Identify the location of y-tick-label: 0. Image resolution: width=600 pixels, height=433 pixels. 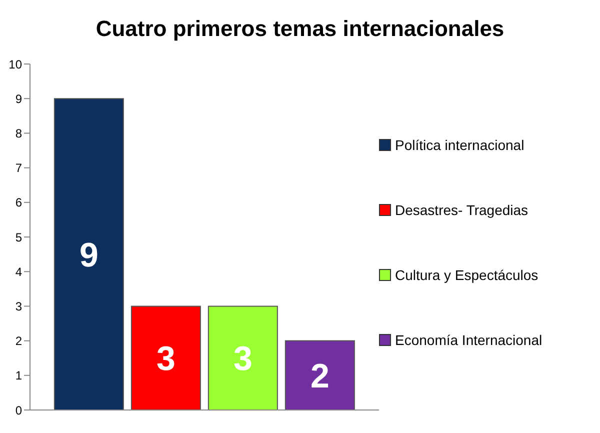
(18, 410).